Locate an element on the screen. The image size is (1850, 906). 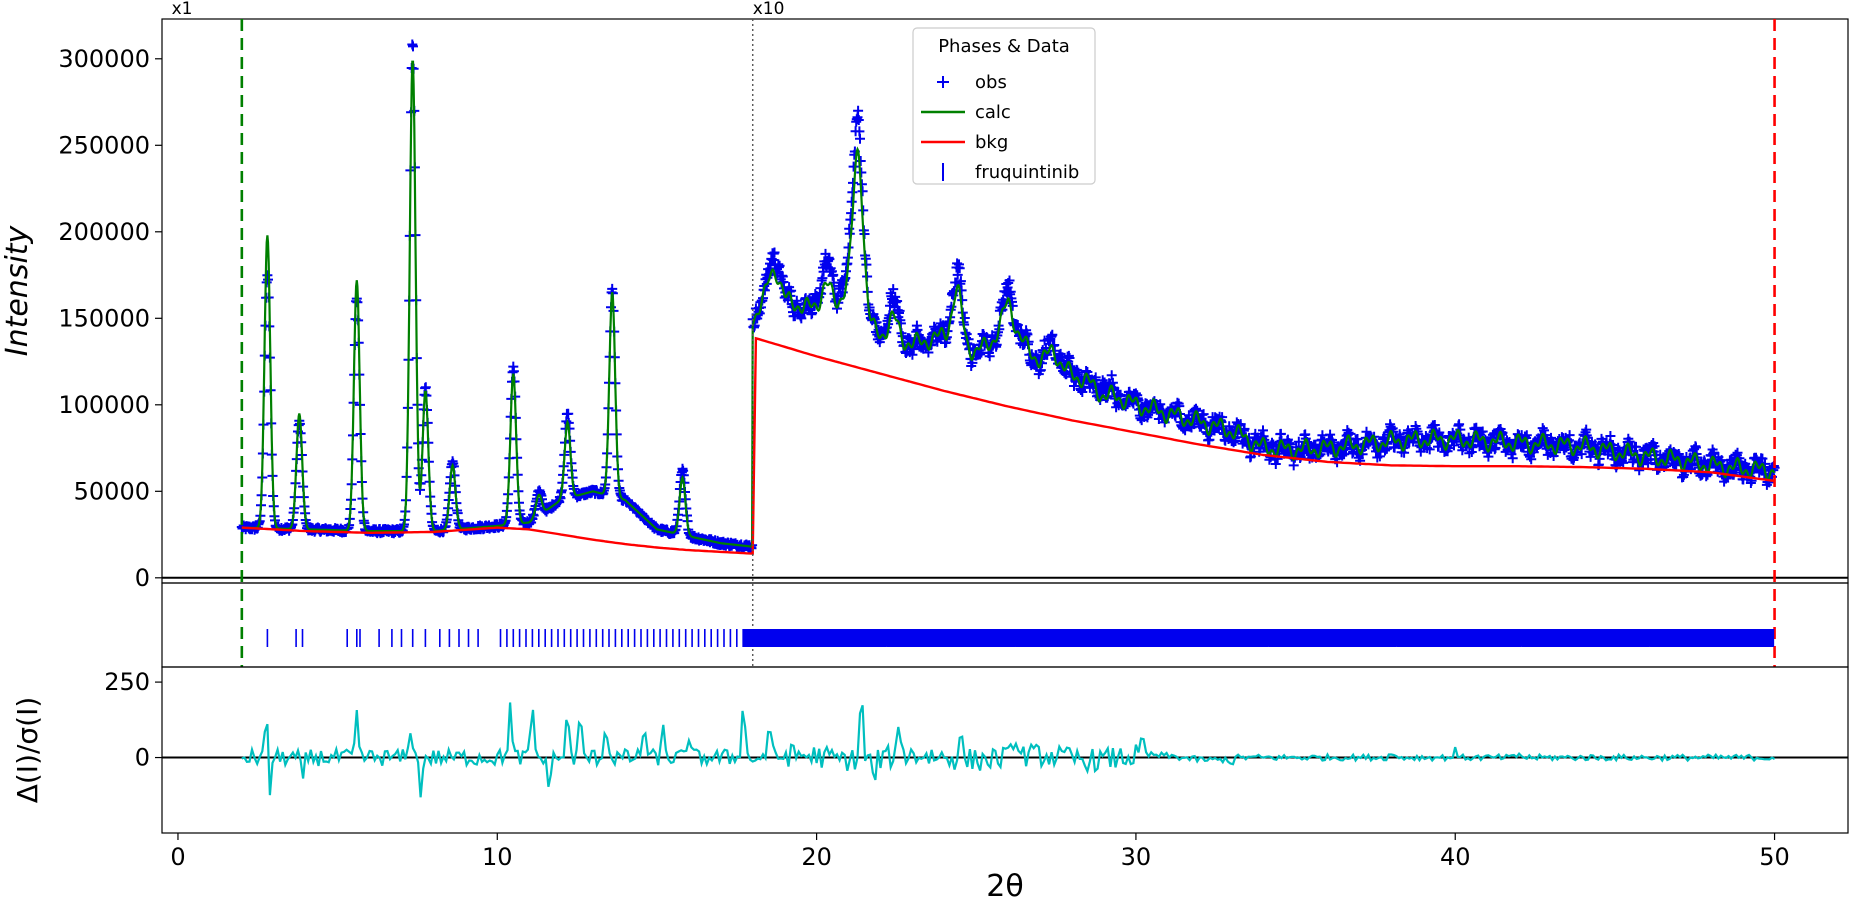
reflection-ticks is located at coordinates (505, 638).